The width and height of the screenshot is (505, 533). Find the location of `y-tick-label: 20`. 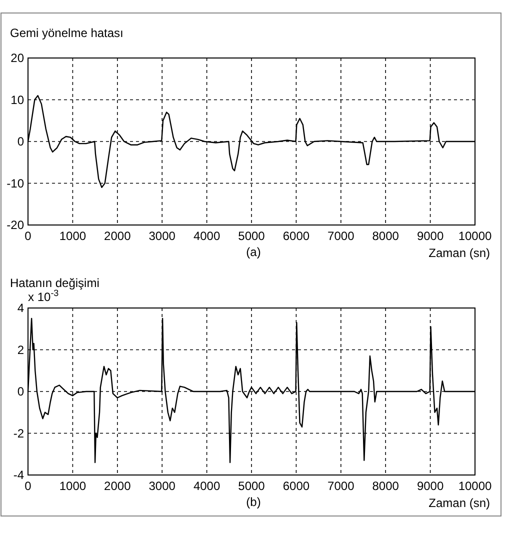

y-tick-label: 20 is located at coordinates (17, 58).